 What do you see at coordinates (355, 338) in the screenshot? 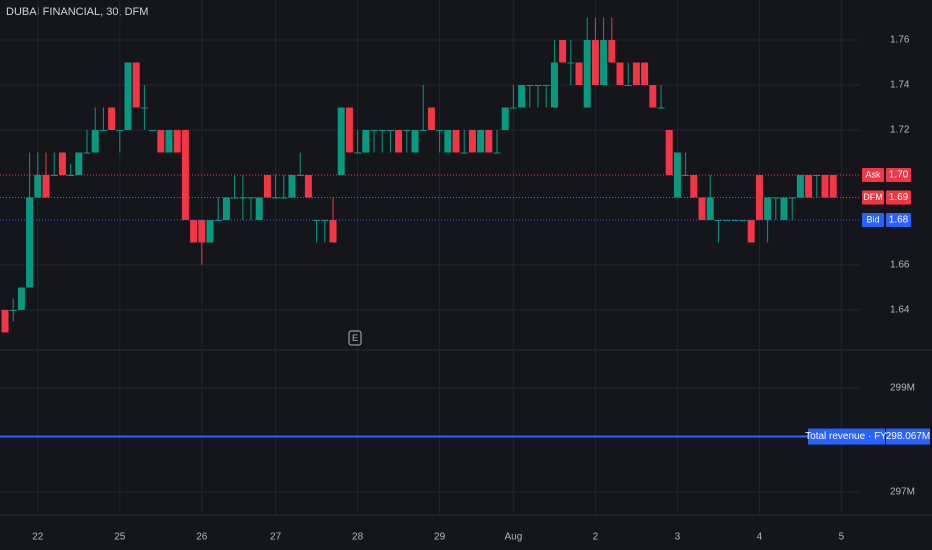
I see `event-marker: E` at bounding box center [355, 338].